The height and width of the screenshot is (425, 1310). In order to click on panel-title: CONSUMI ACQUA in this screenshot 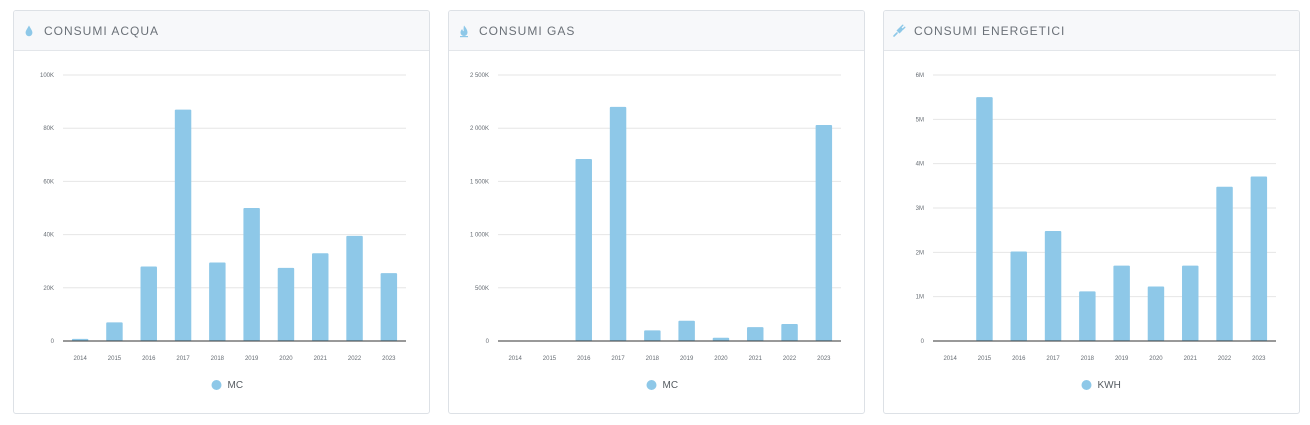, I will do `click(102, 30)`.